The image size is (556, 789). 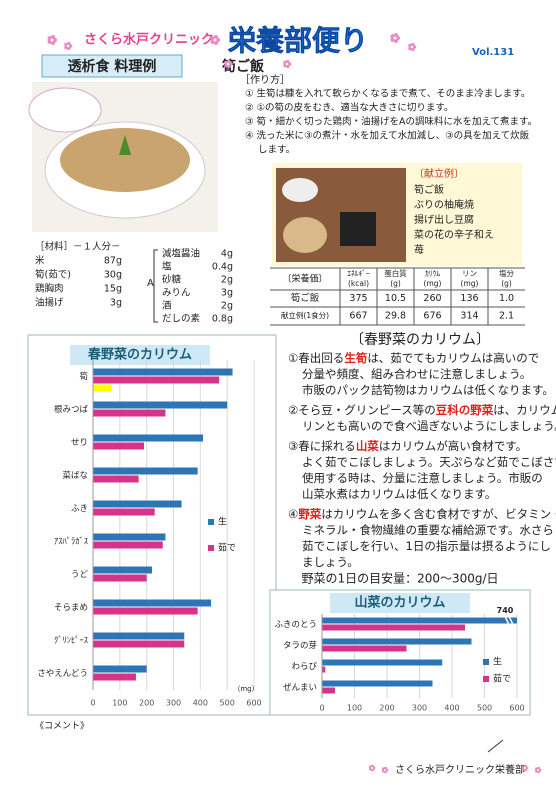 What do you see at coordinates (387, 136) in the screenshot?
I see `method-step: ④ 洗った米に③の煮汁・水を加えて水加減し、③の具を加えて炊飯` at bounding box center [387, 136].